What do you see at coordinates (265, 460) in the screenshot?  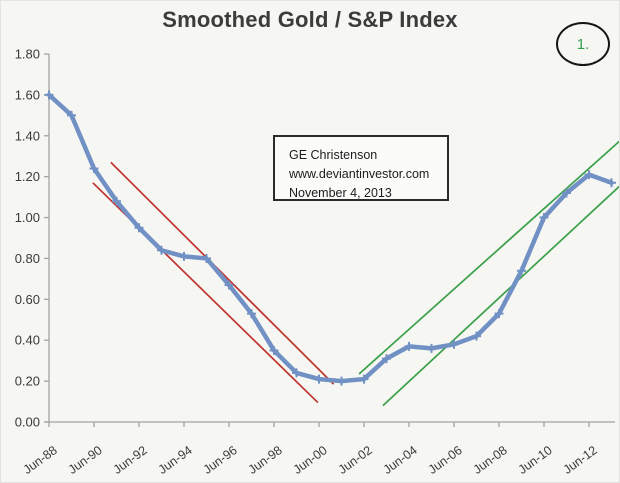 I see `x-axis-tick-label: Jun-98` at bounding box center [265, 460].